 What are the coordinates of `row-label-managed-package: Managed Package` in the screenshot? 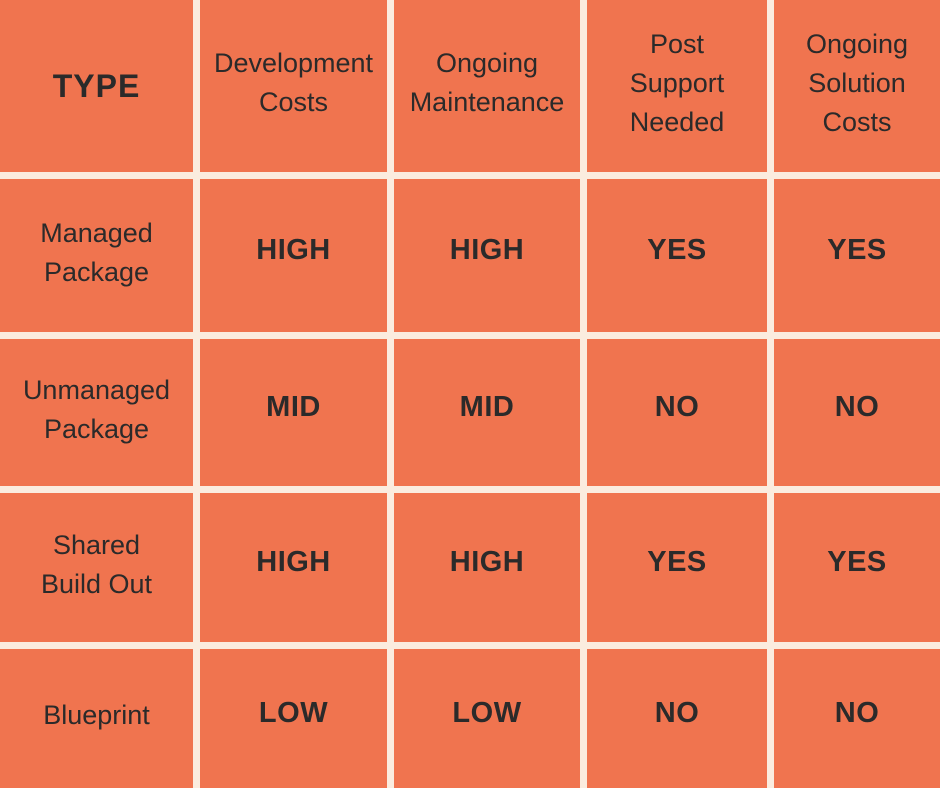 It's located at (96, 255).